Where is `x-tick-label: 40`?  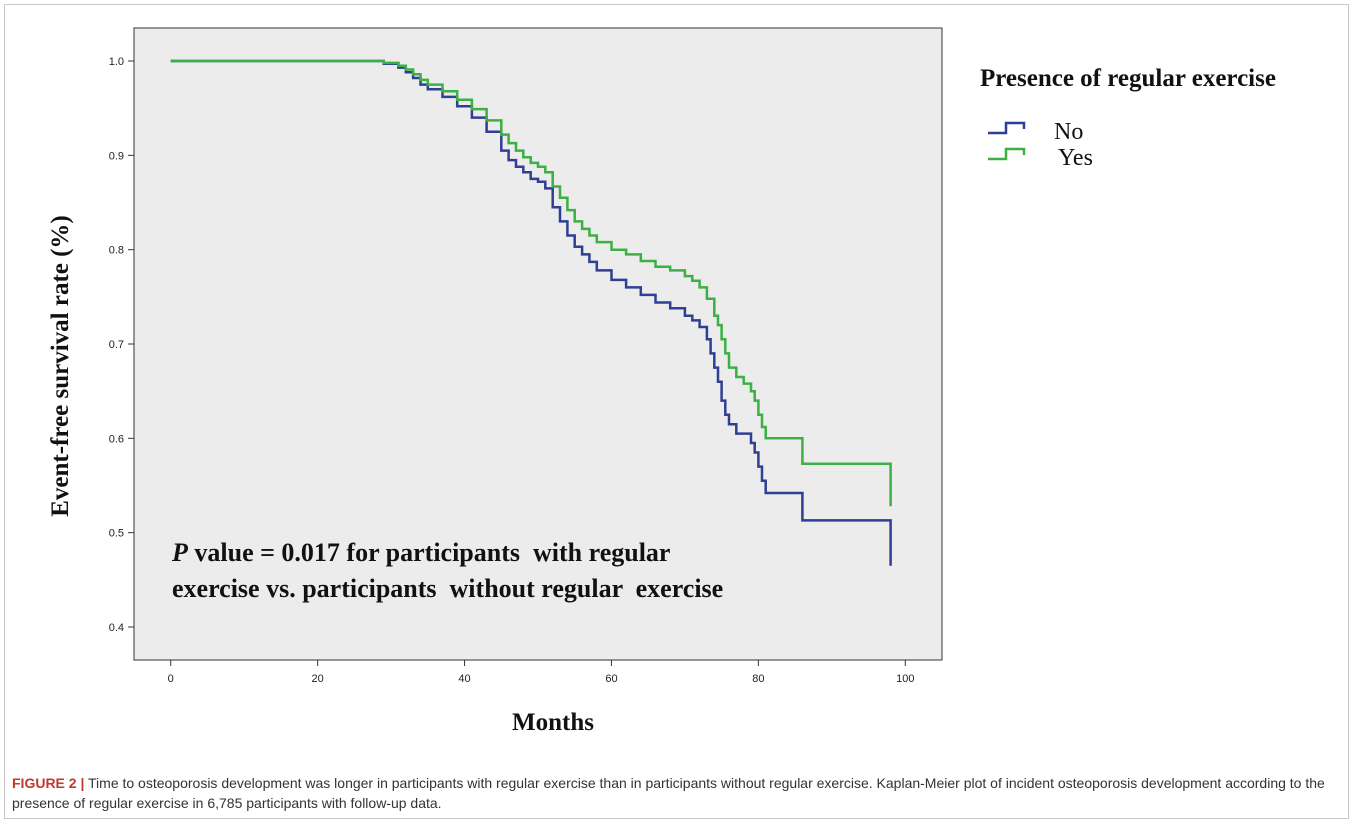 x-tick-label: 40 is located at coordinates (464, 679).